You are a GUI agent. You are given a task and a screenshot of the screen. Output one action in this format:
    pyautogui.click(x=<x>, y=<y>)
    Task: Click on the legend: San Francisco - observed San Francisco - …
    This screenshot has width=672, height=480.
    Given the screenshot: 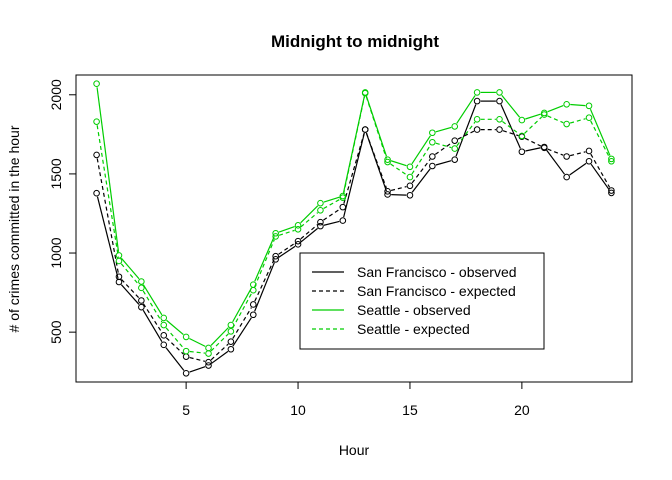 What is the action you would take?
    pyautogui.click(x=422, y=301)
    